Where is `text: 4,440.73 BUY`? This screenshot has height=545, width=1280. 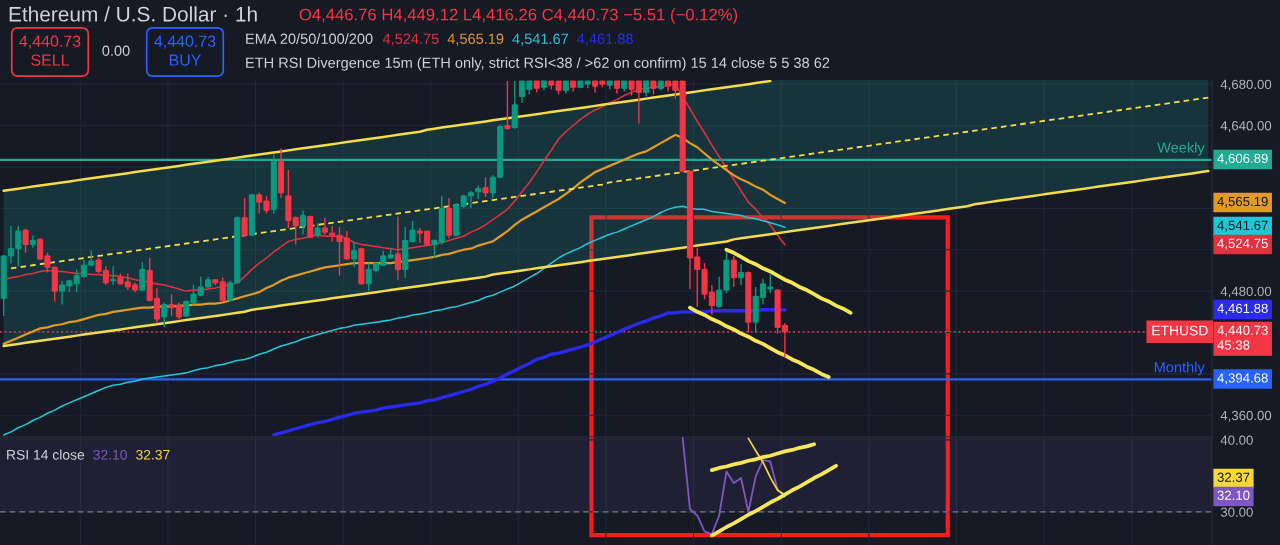
text: 4,440.73 BUY is located at coordinates (185, 50).